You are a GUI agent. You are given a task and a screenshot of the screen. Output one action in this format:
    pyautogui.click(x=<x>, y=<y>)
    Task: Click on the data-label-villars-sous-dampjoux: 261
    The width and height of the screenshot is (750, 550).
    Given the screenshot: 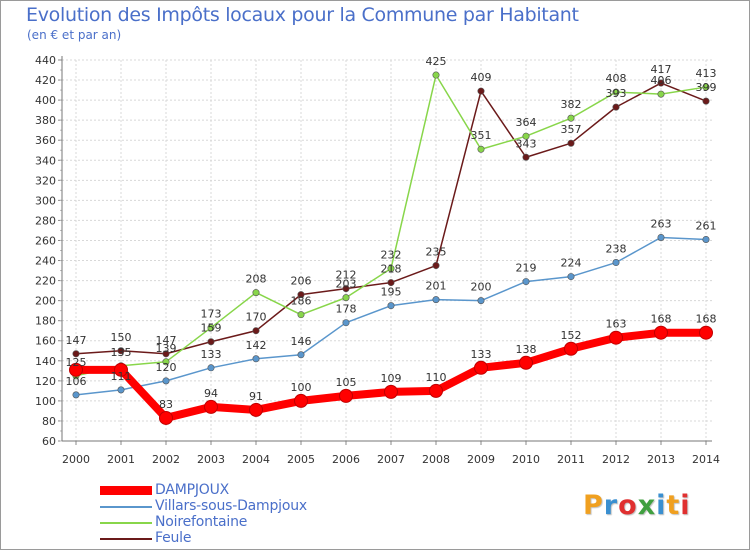 What is the action you would take?
    pyautogui.click(x=706, y=225)
    